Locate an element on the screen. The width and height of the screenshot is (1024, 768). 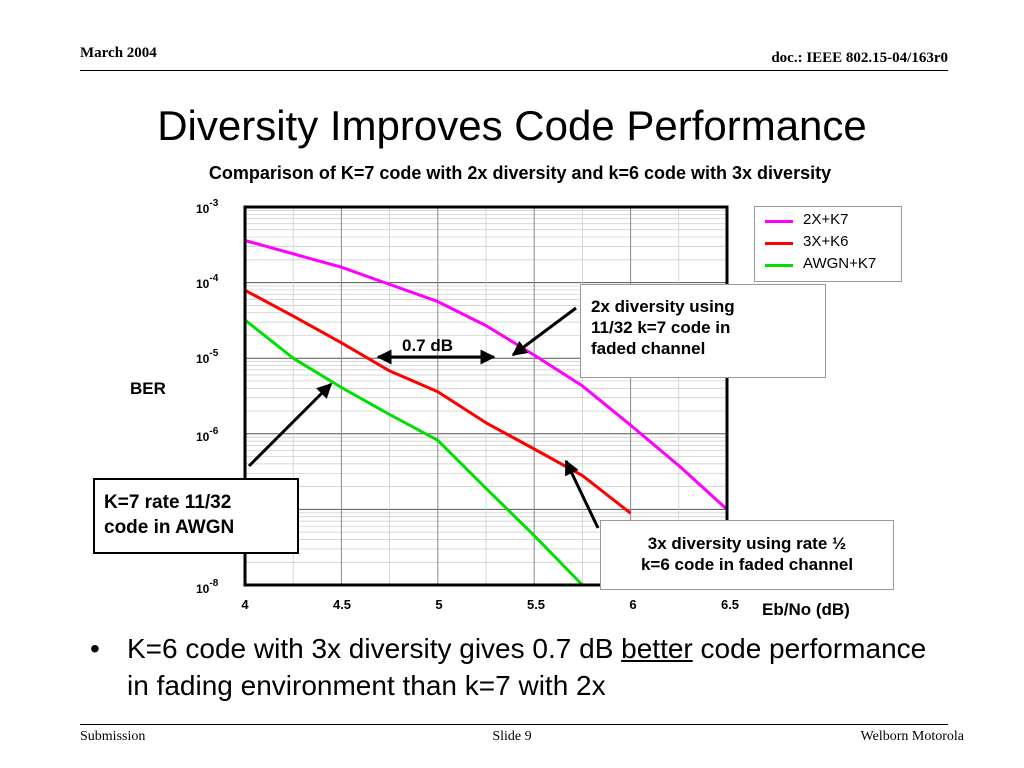
bullet-text-pre: K=6 code with 3x diversity gives 0.7 dB is located at coordinates (374, 648).